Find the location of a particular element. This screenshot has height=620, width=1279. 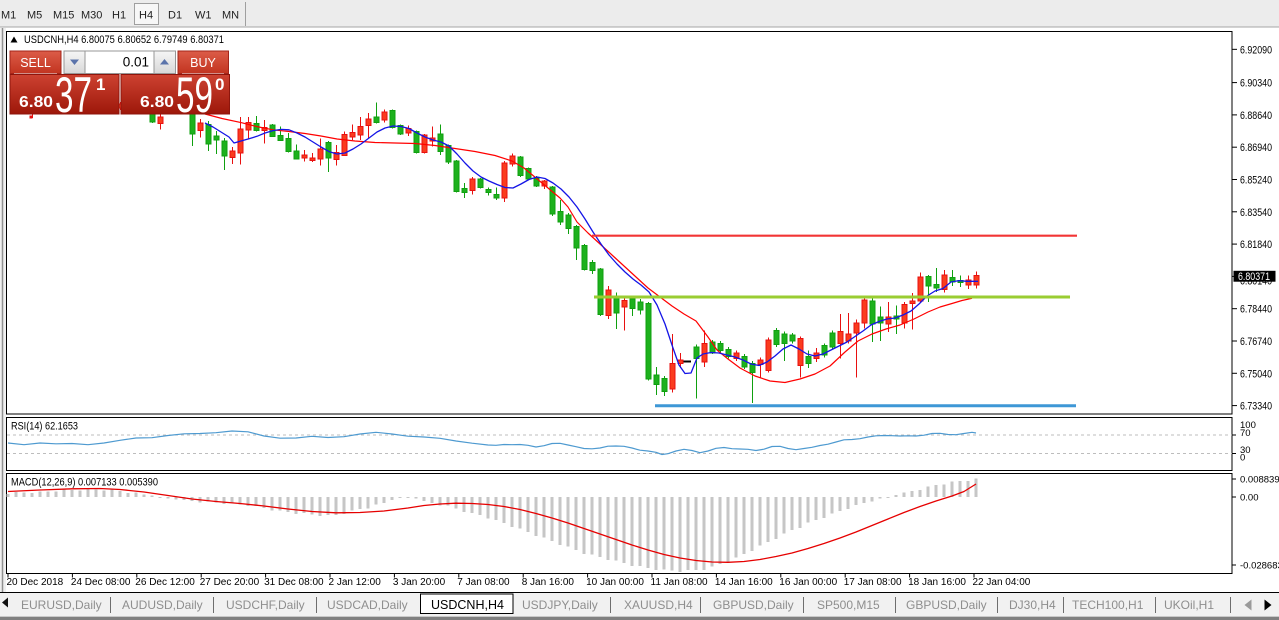

svg-text: USDJPY,Daily is located at coordinates (560, 605).